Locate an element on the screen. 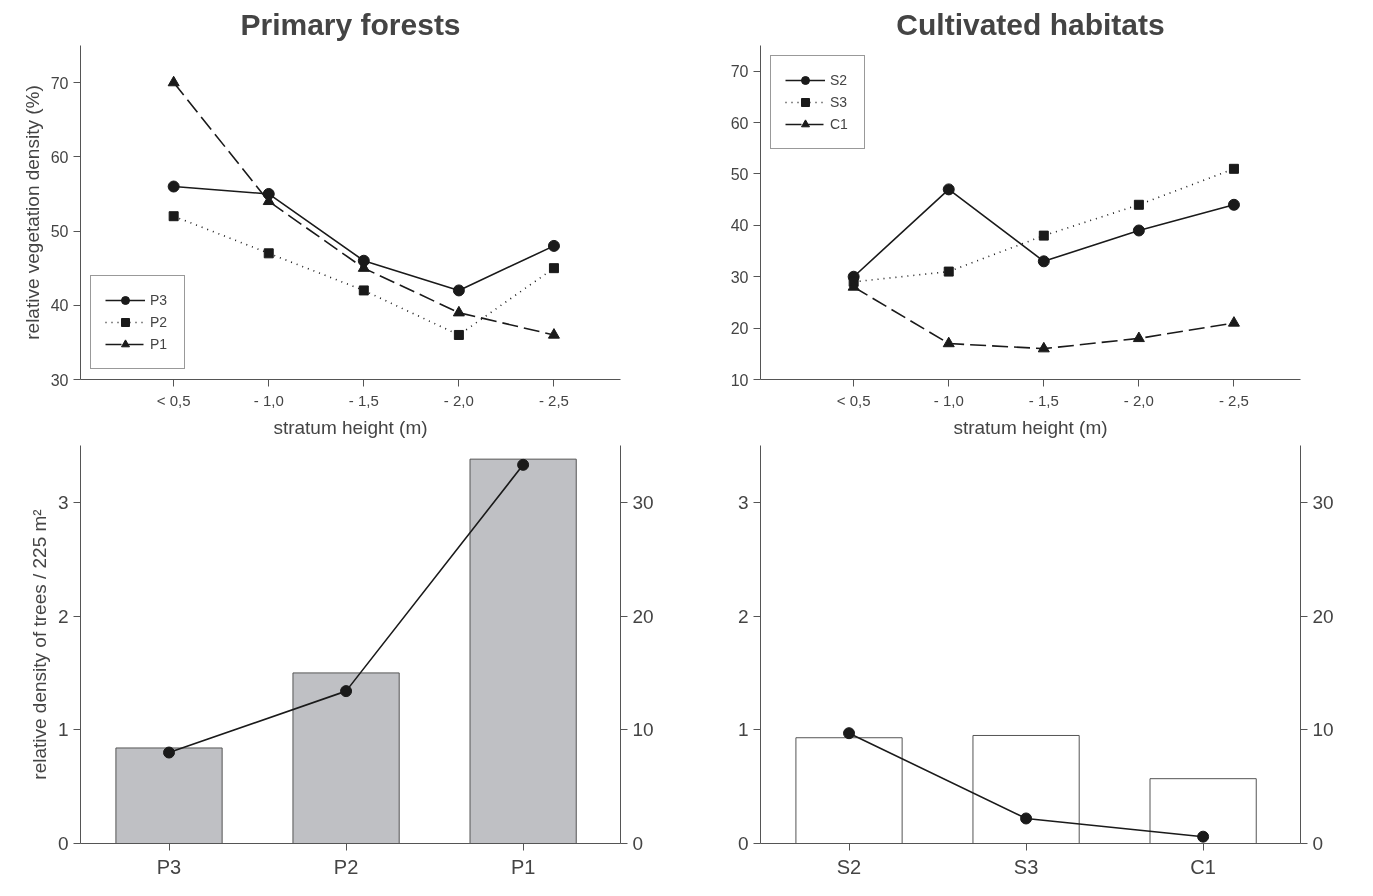 Image resolution: width=1373 pixels, height=896 pixels. x-tick-label: S2 is located at coordinates (849, 866).